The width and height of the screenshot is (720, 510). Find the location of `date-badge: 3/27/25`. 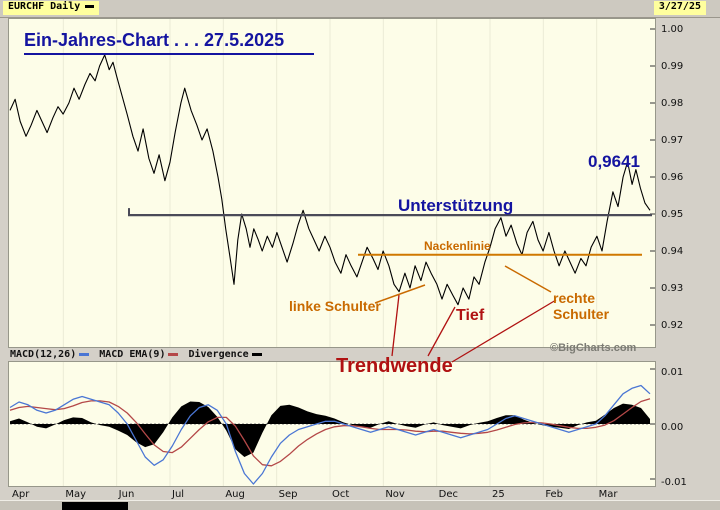

date-badge: 3/27/25 is located at coordinates (679, 8).